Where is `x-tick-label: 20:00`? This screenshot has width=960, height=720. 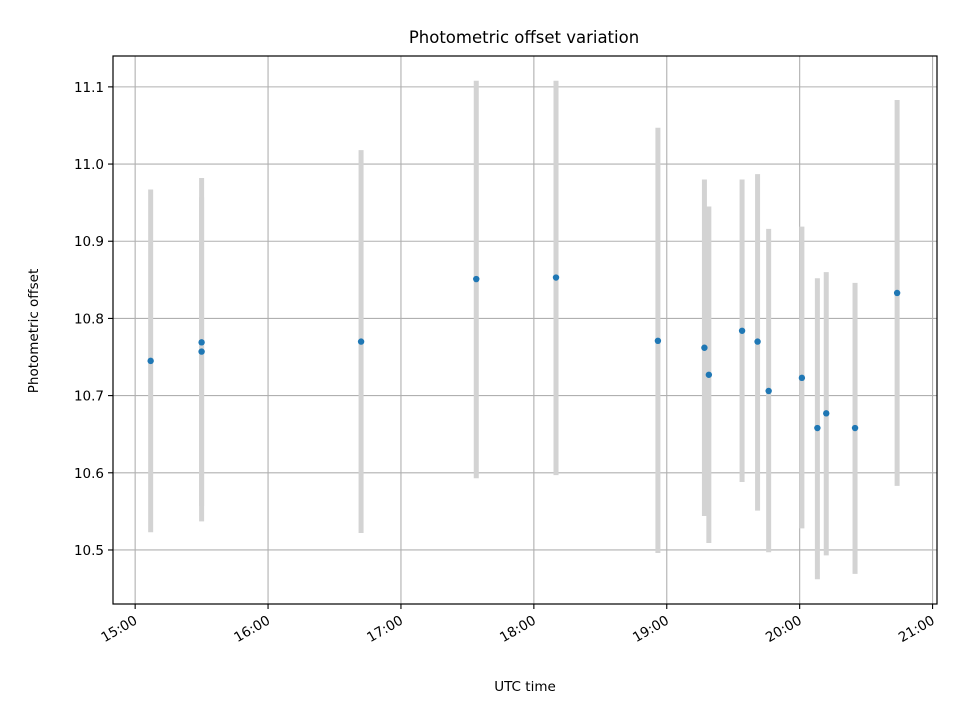
x-tick-label: 20:00 is located at coordinates (784, 629).